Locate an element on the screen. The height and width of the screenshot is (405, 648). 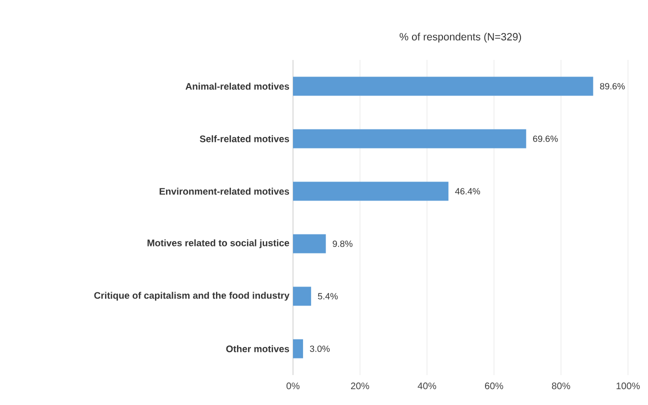
y-tick-label: Self-related motives is located at coordinates (245, 138).